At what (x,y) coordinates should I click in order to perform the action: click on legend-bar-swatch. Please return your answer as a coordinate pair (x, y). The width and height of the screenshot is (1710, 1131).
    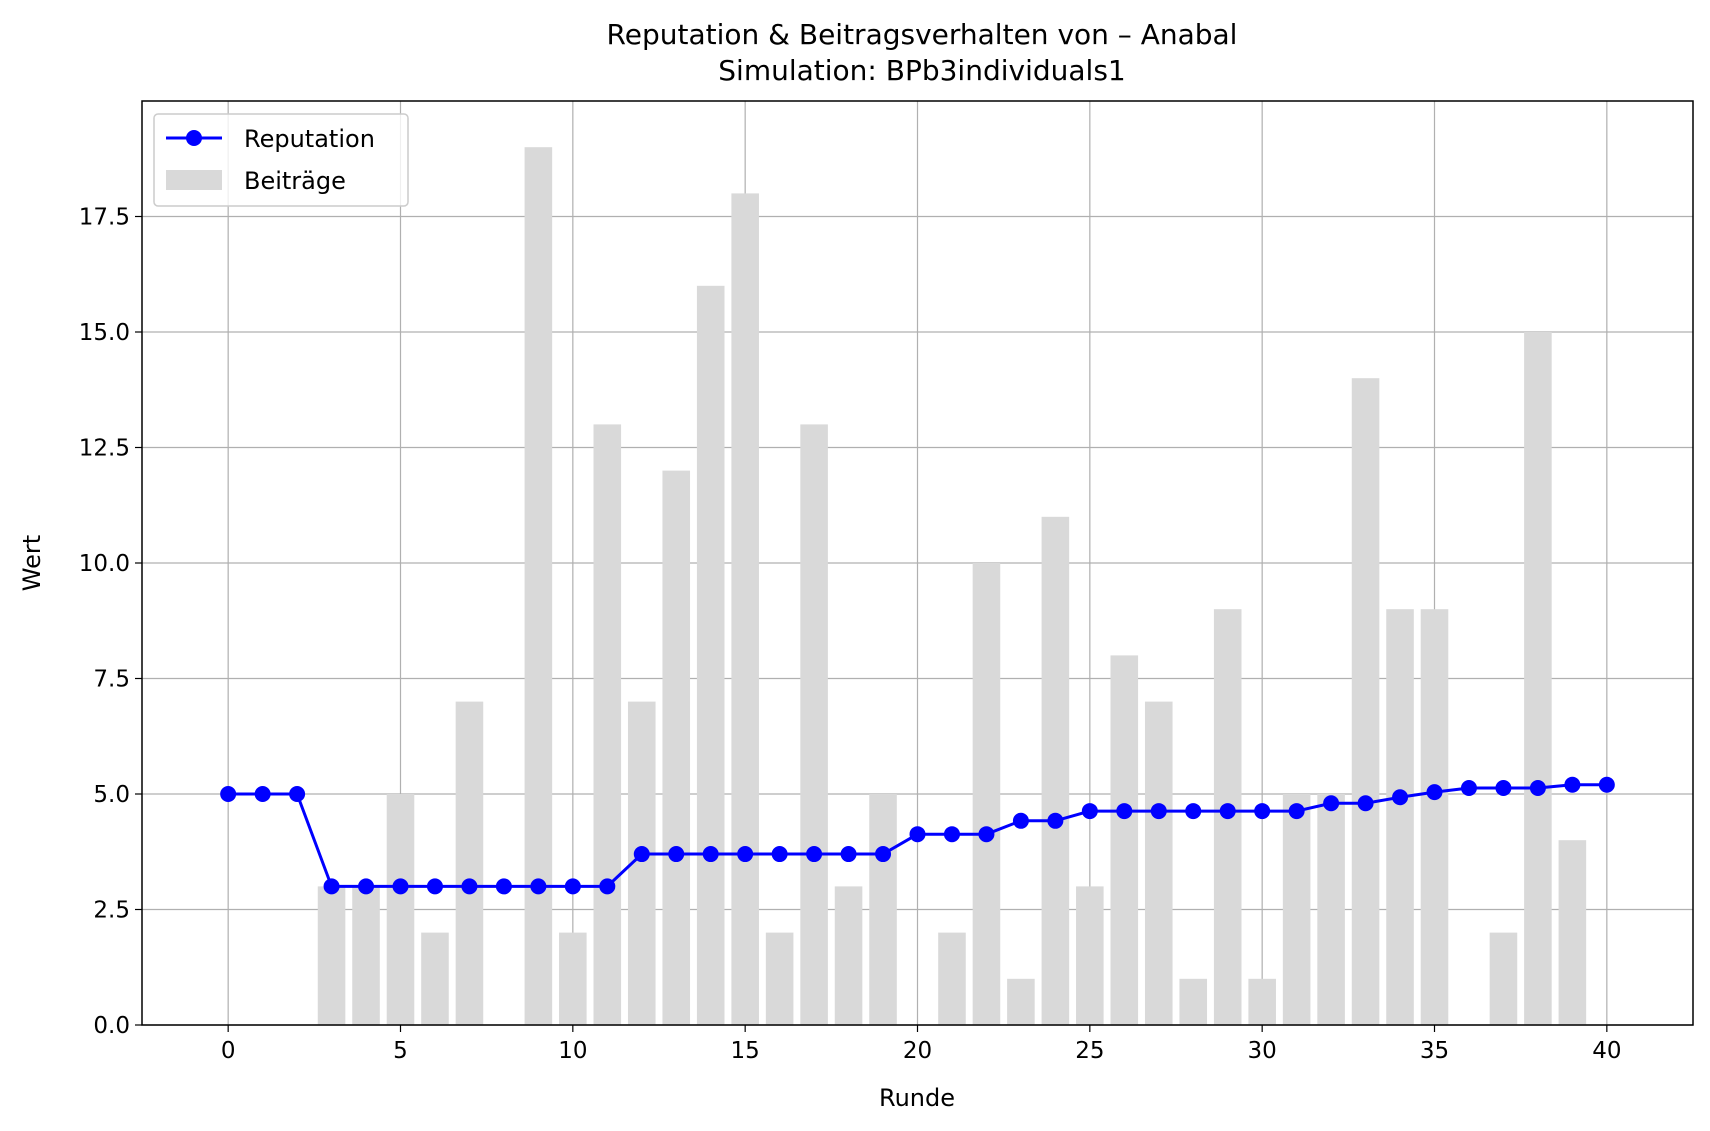
    Looking at the image, I should click on (194, 180).